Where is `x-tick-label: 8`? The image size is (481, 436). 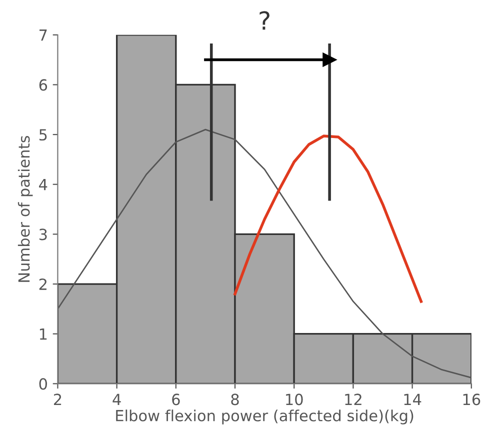
x-tick-label: 8 is located at coordinates (235, 400).